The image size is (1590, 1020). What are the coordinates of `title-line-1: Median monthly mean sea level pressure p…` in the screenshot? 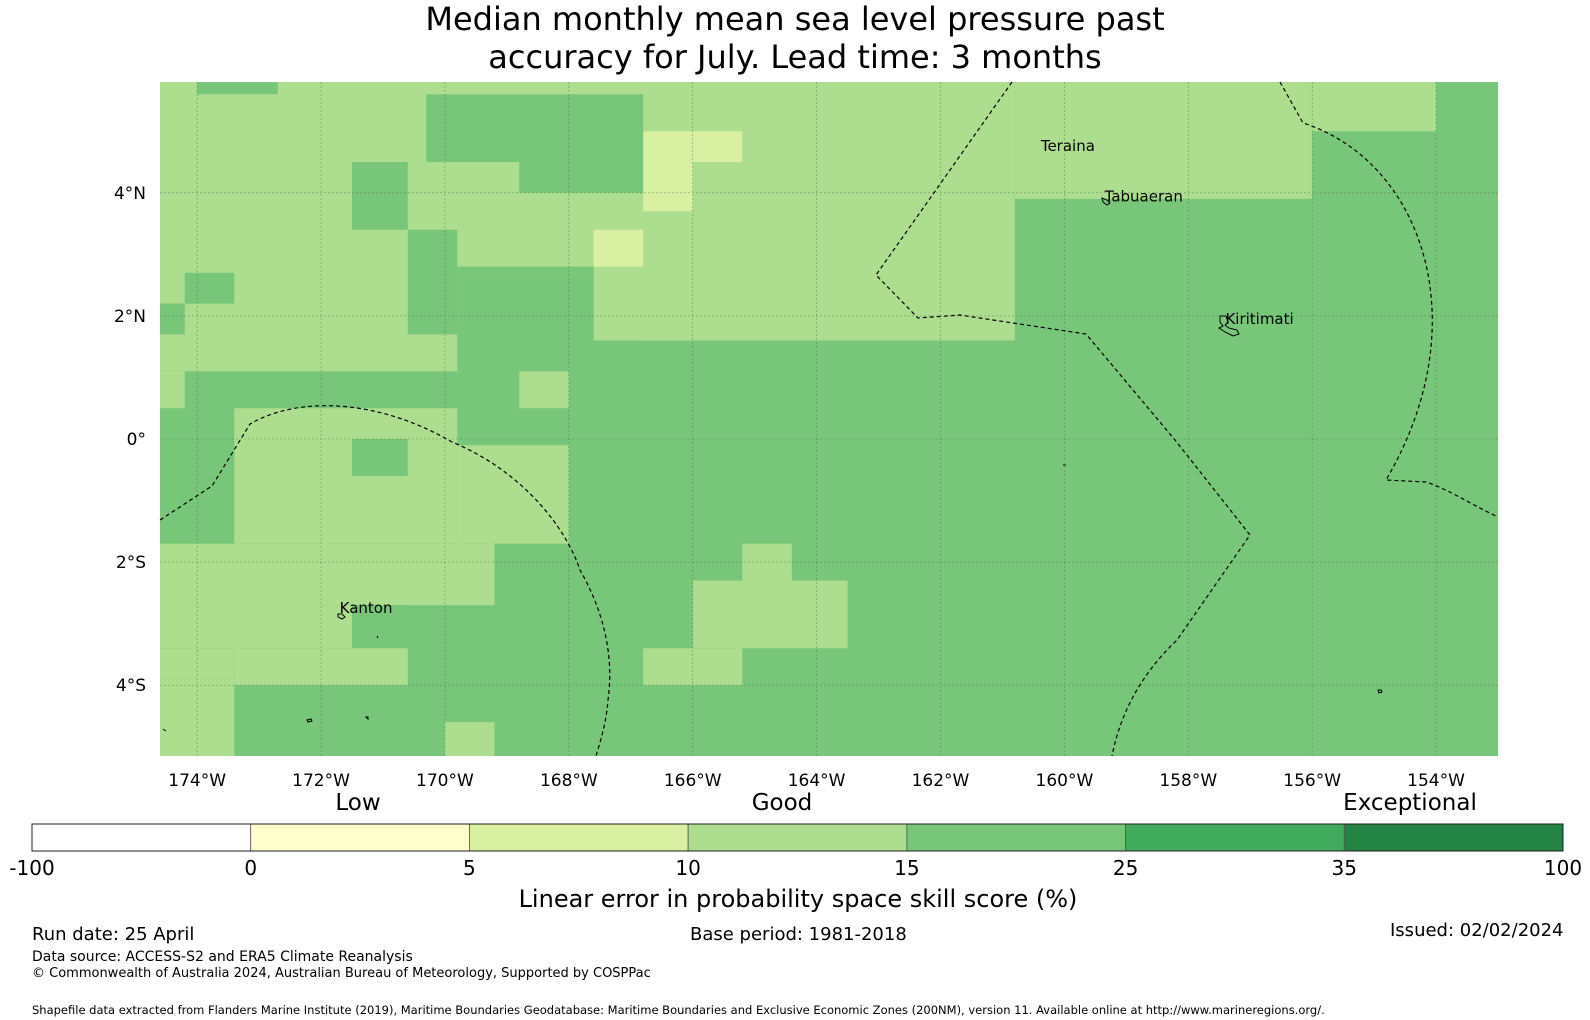 It's located at (795, 19).